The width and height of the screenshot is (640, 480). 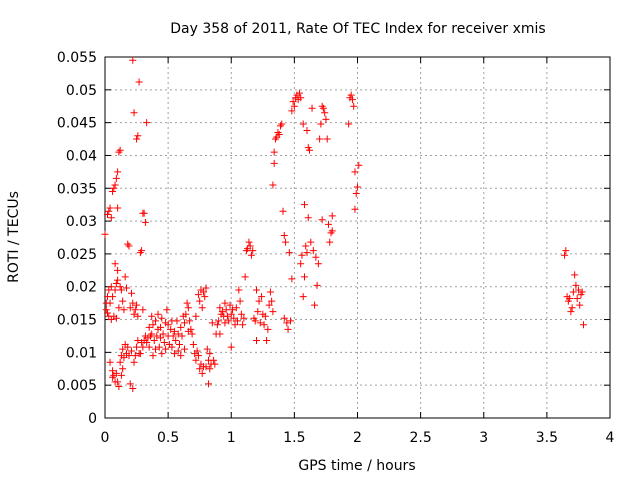 What do you see at coordinates (81, 288) in the screenshot?
I see `y-tick-label: 0.02` at bounding box center [81, 288].